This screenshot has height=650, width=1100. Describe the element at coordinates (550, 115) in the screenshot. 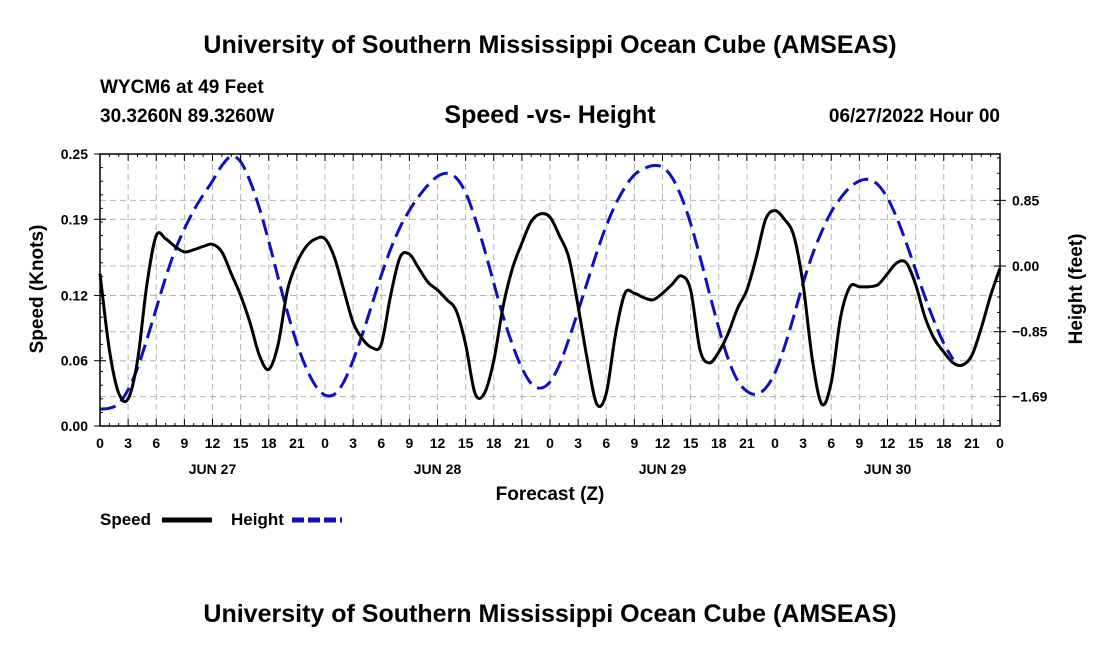

I see `chart-title: Speed -vs- Height` at that location.